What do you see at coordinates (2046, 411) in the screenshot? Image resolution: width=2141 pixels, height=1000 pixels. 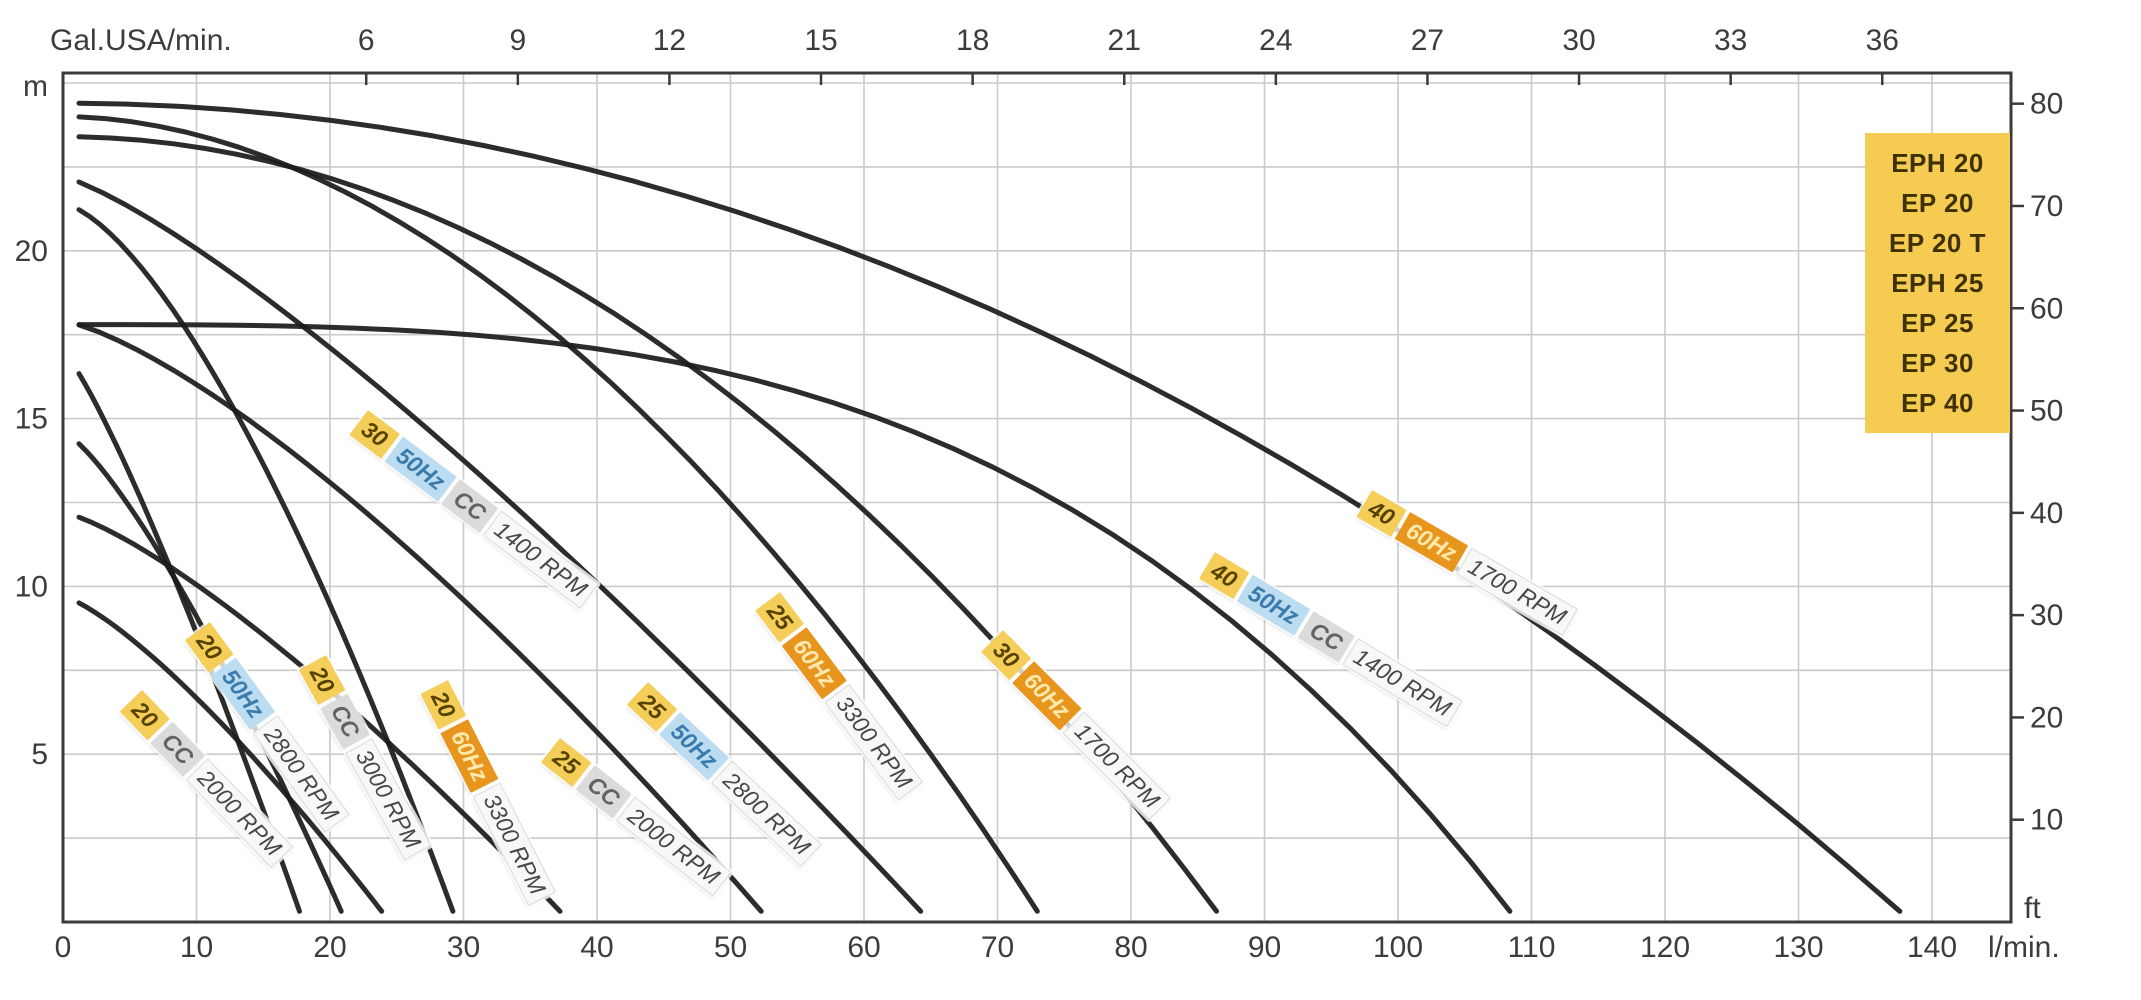 I see `right-axis-tick-label: 50` at bounding box center [2046, 411].